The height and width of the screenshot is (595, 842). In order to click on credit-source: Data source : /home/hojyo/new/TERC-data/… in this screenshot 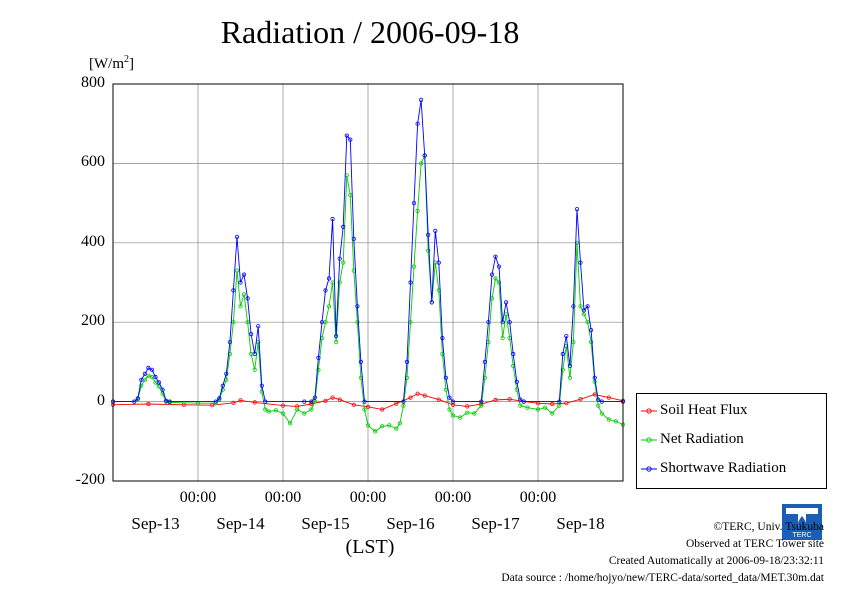, I will do `click(662, 578)`.